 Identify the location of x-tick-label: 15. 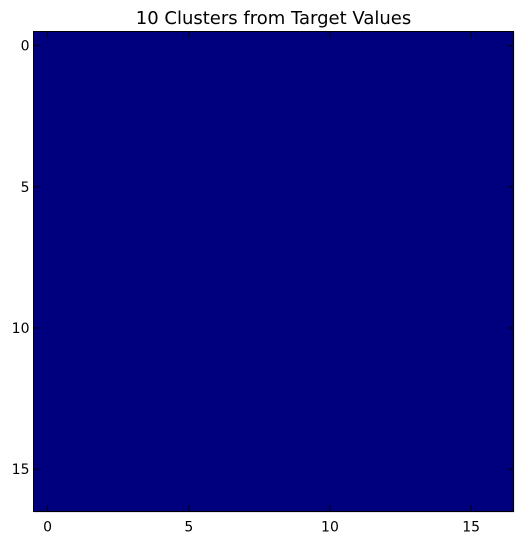
(471, 528).